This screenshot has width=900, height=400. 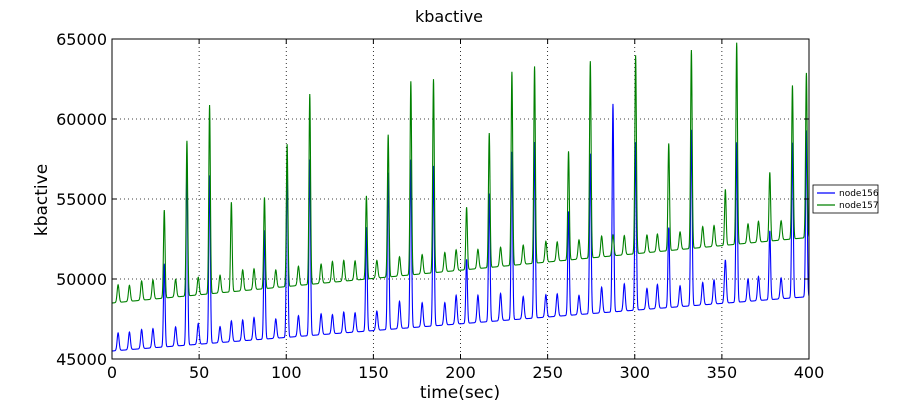 What do you see at coordinates (112, 372) in the screenshot?
I see `x-tick-label: 0` at bounding box center [112, 372].